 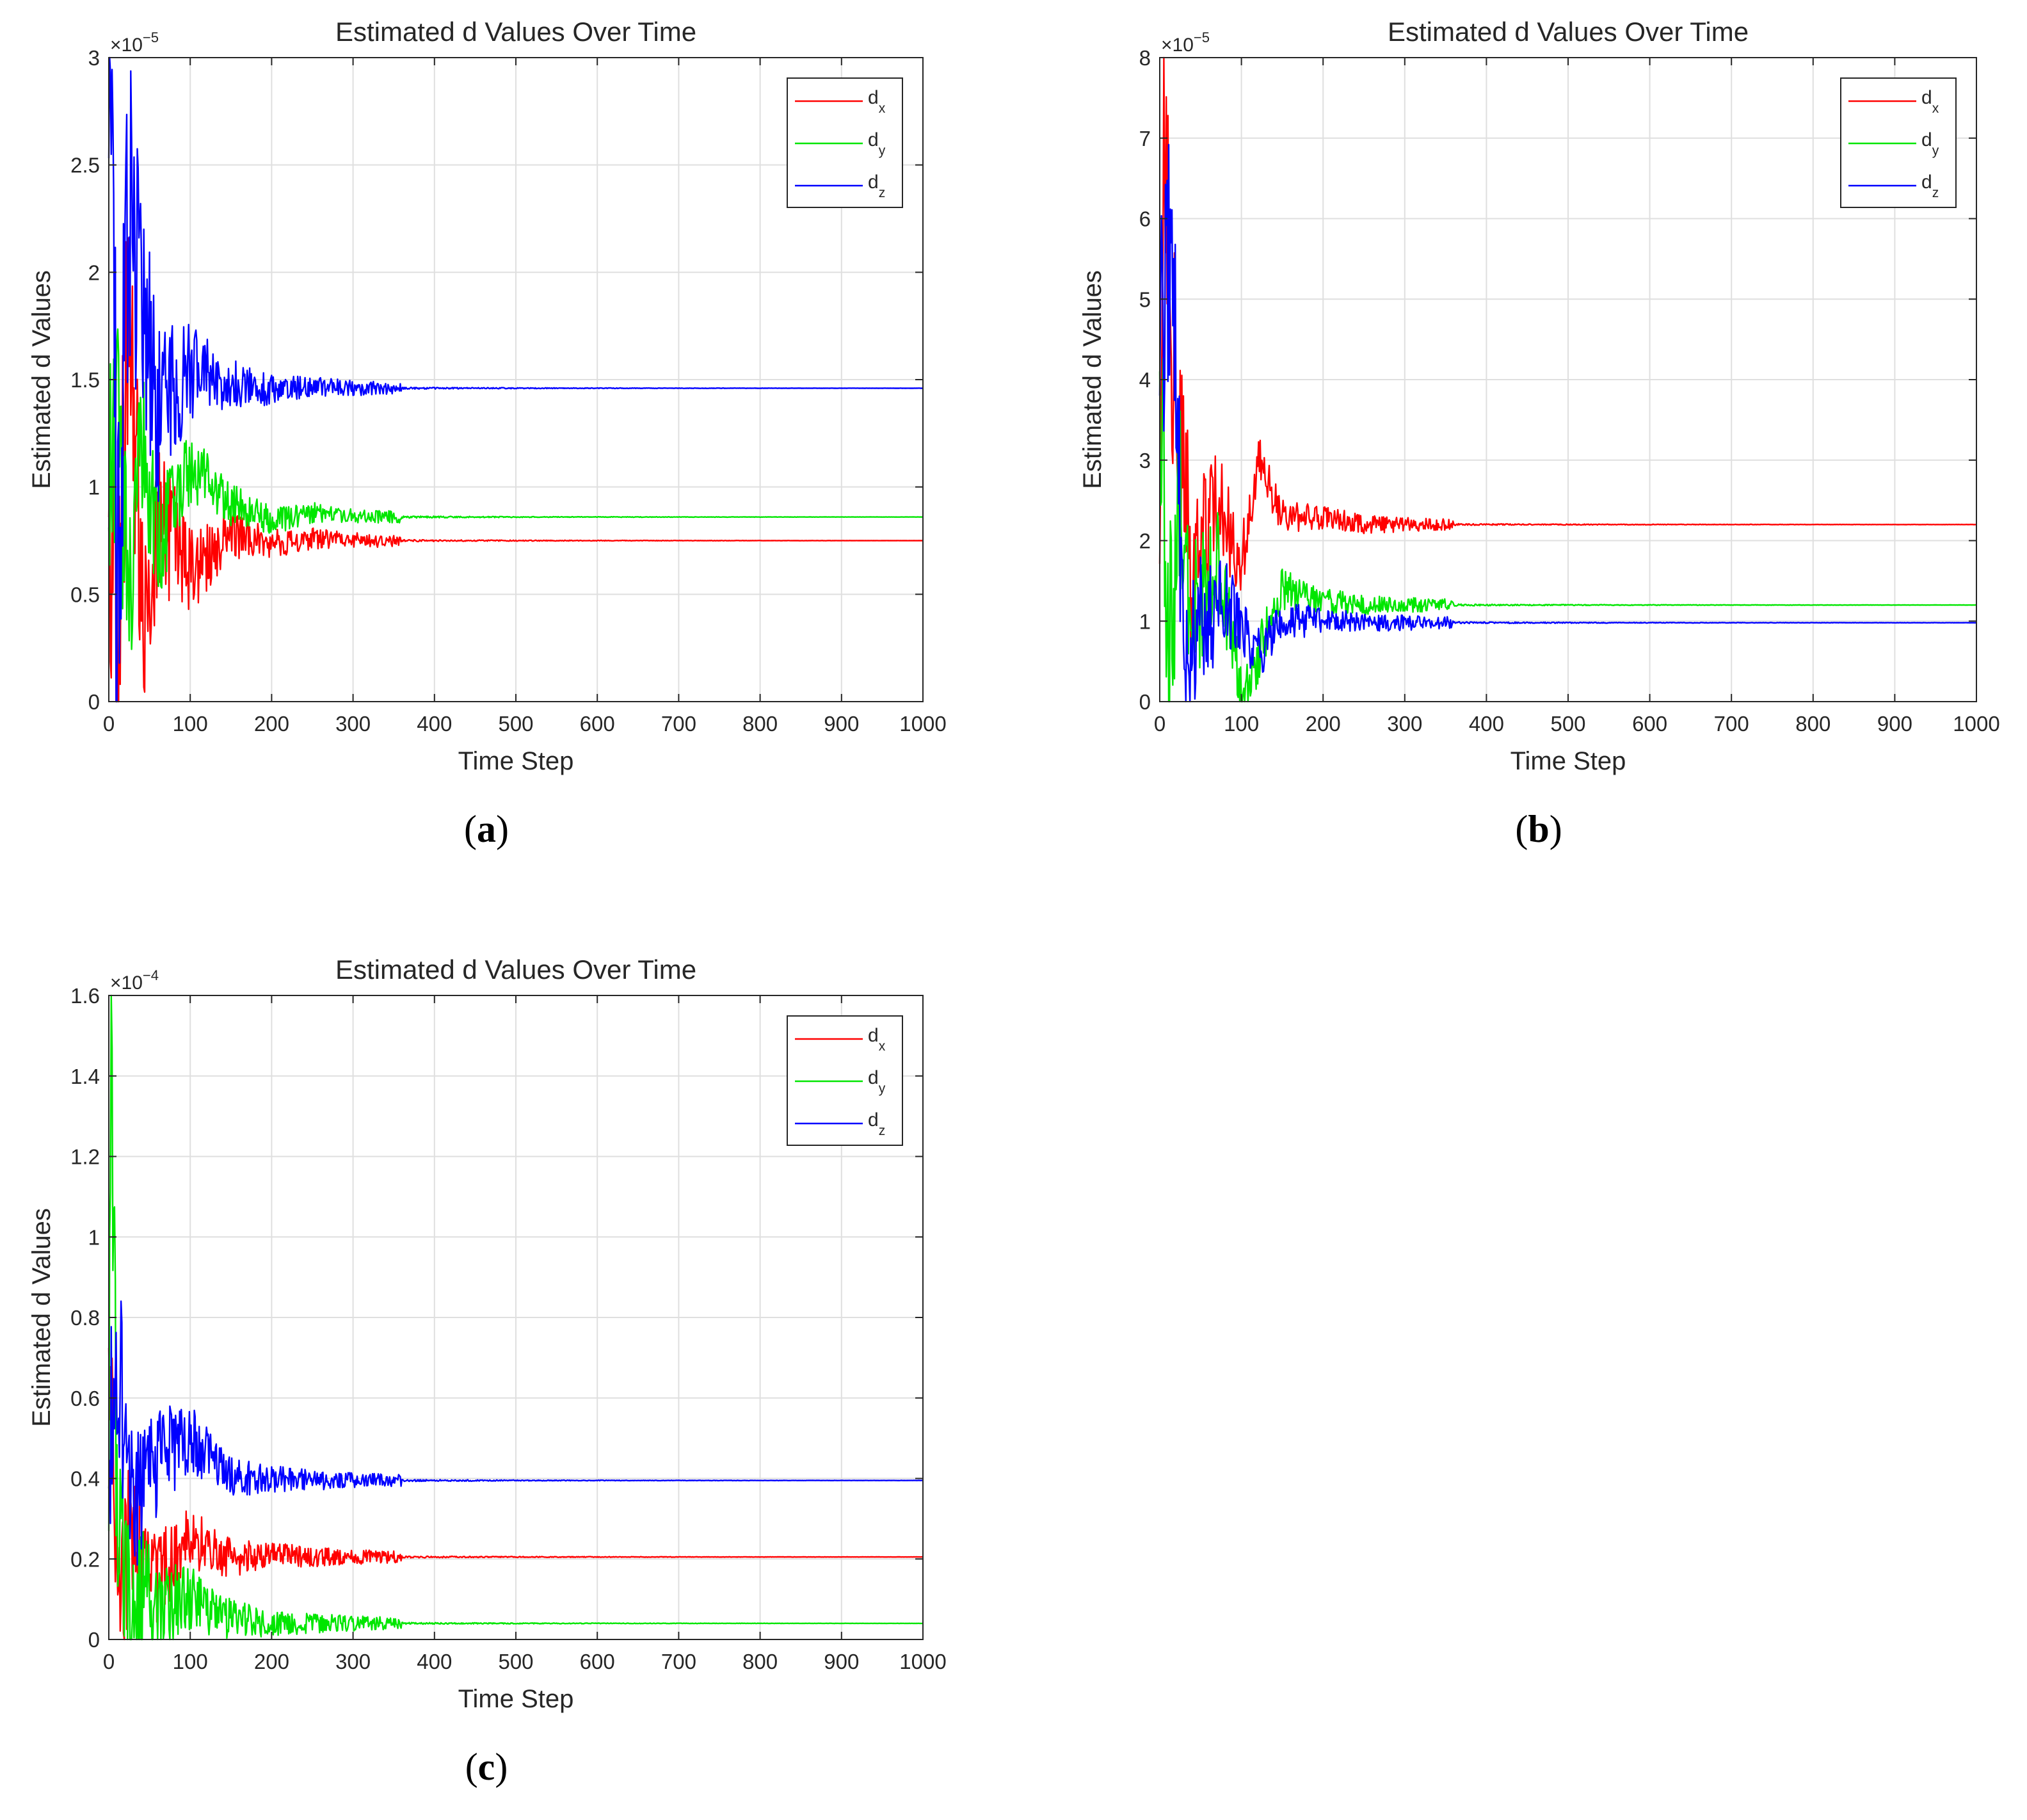 I want to click on subfigure-label: (b), so click(x=1538, y=829).